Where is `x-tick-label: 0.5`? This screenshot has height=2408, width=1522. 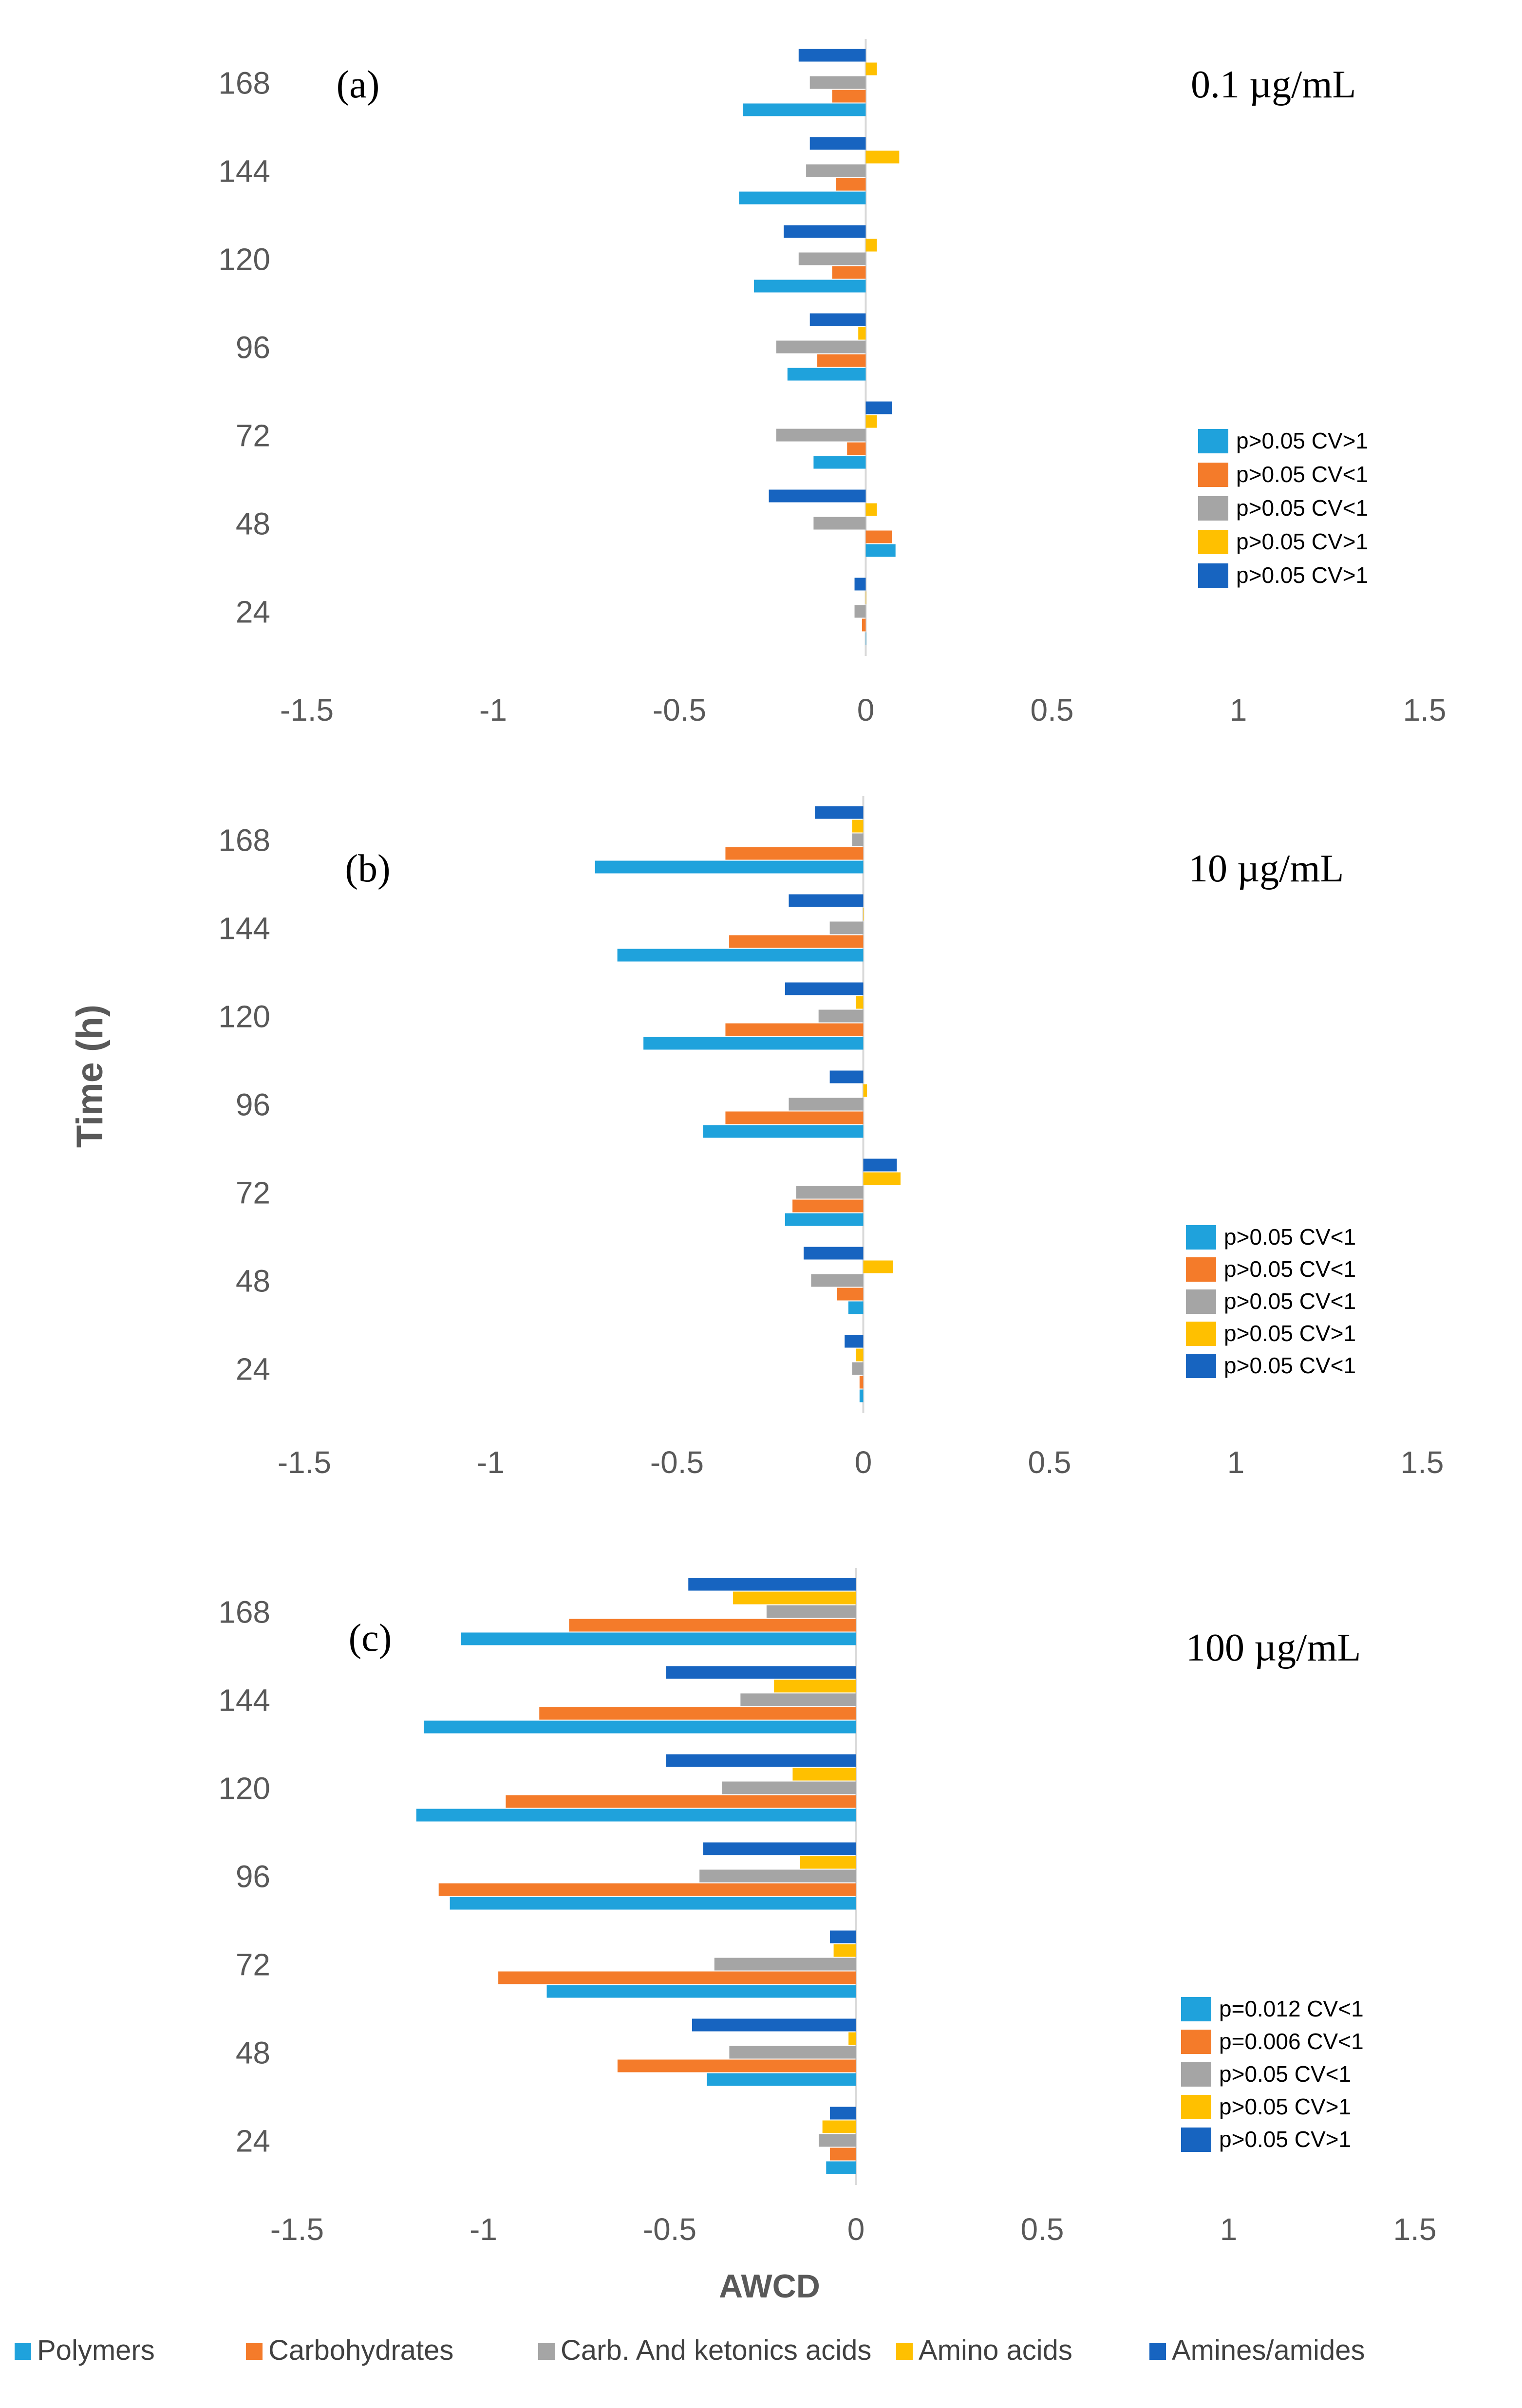
x-tick-label: 0.5 is located at coordinates (1049, 1462).